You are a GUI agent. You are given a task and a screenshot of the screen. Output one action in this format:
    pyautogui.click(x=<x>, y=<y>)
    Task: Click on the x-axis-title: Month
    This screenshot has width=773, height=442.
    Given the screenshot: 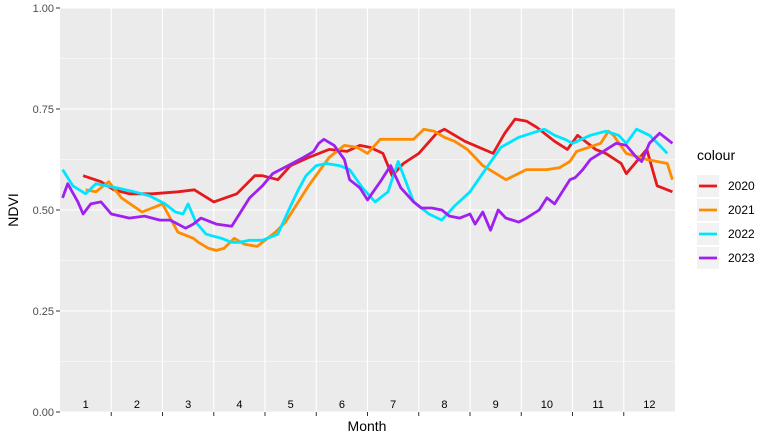 What is the action you would take?
    pyautogui.click(x=367, y=426)
    